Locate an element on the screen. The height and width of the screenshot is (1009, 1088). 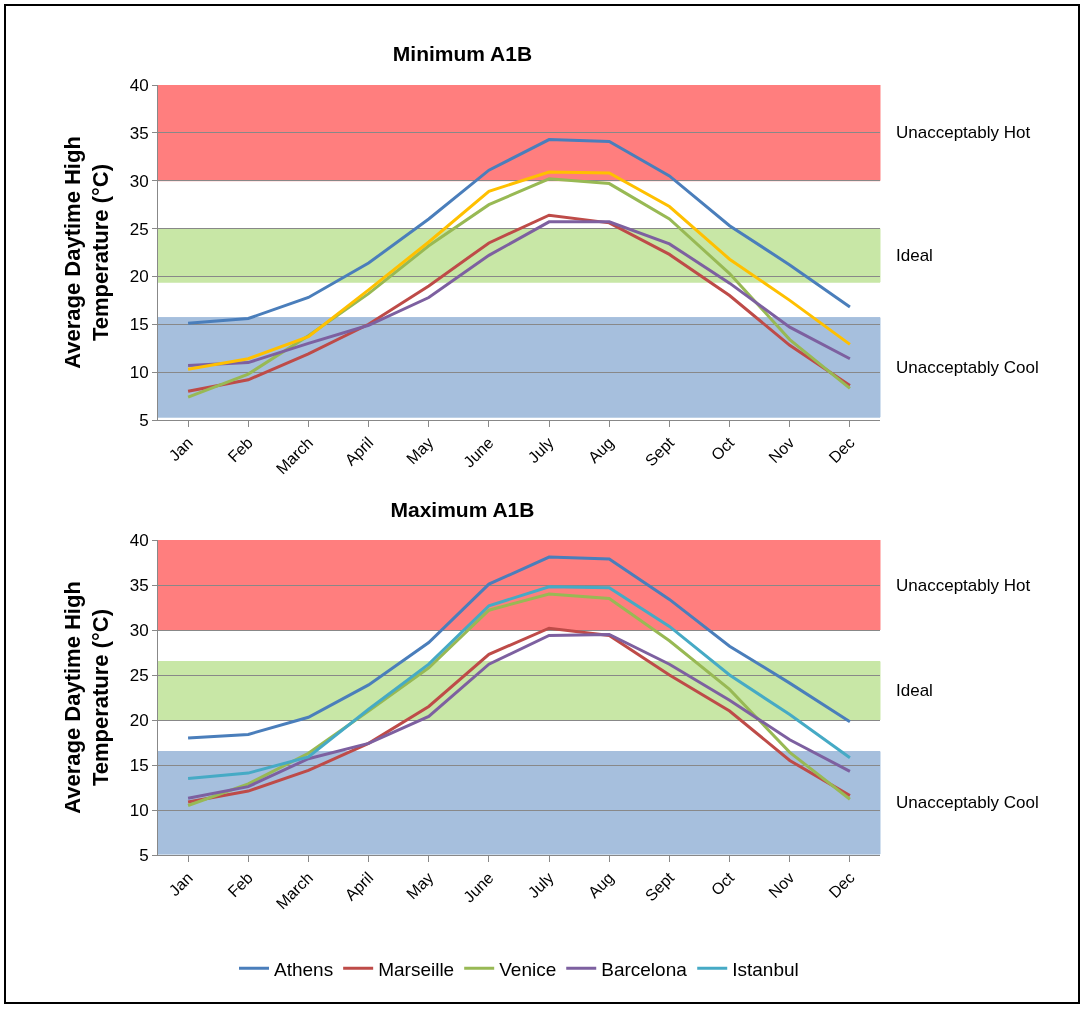
legend-label: Marseille is located at coordinates (416, 969).